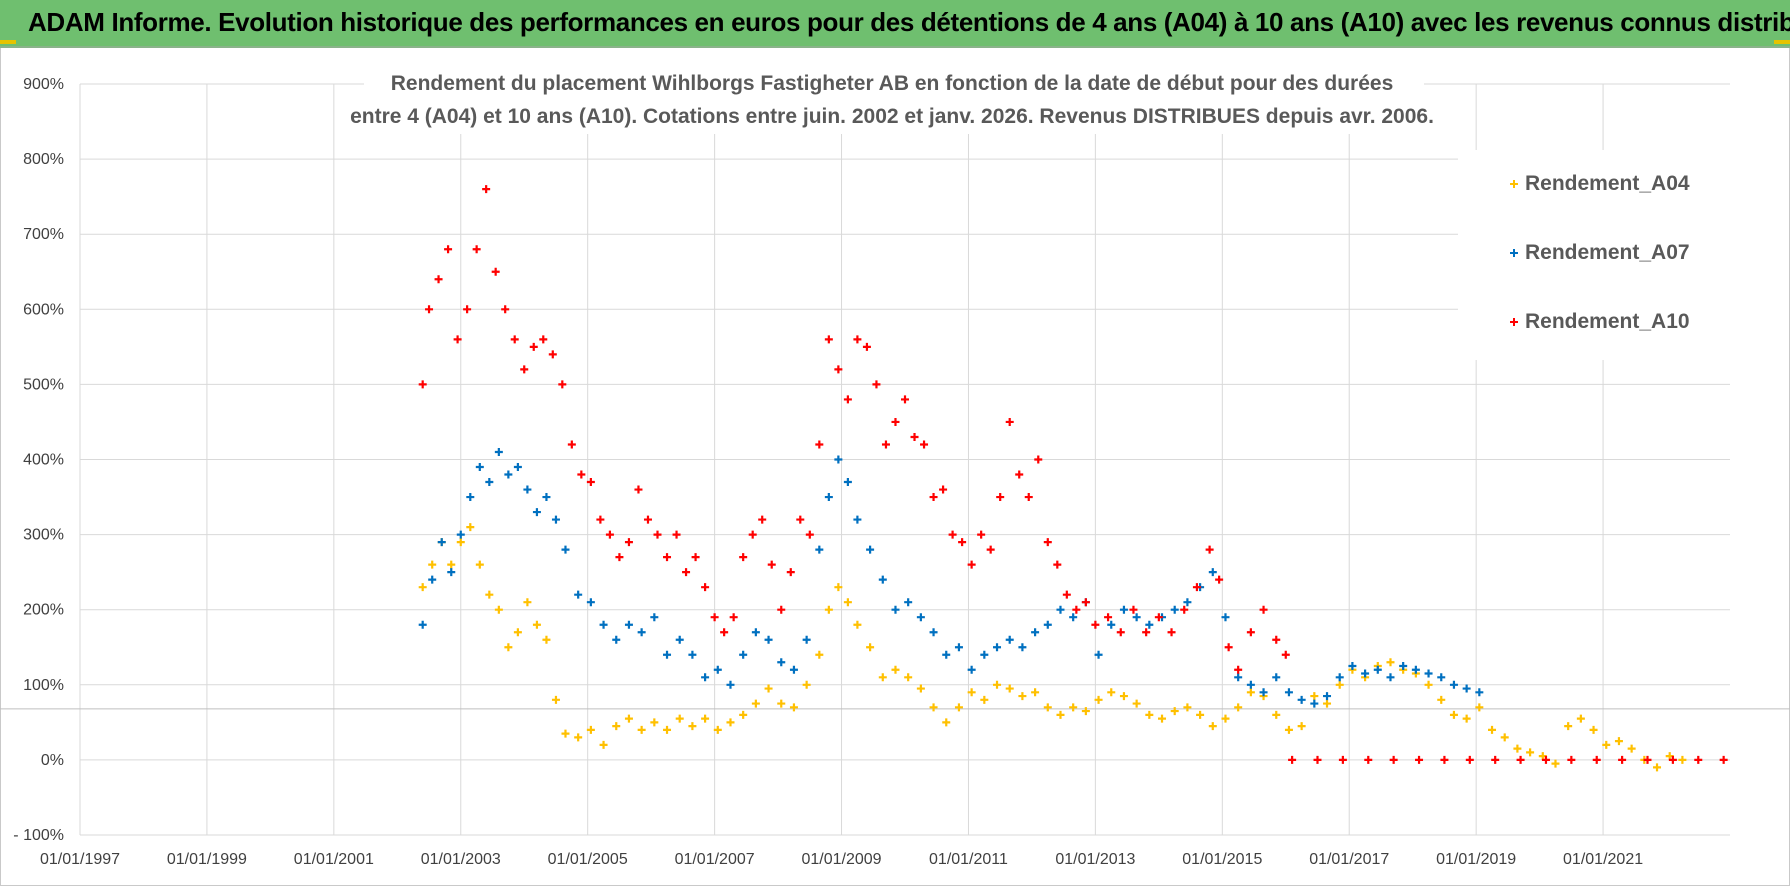 This screenshot has height=886, width=1790. Describe the element at coordinates (38, 835) in the screenshot. I see `y-tick-label: - 100%` at that location.